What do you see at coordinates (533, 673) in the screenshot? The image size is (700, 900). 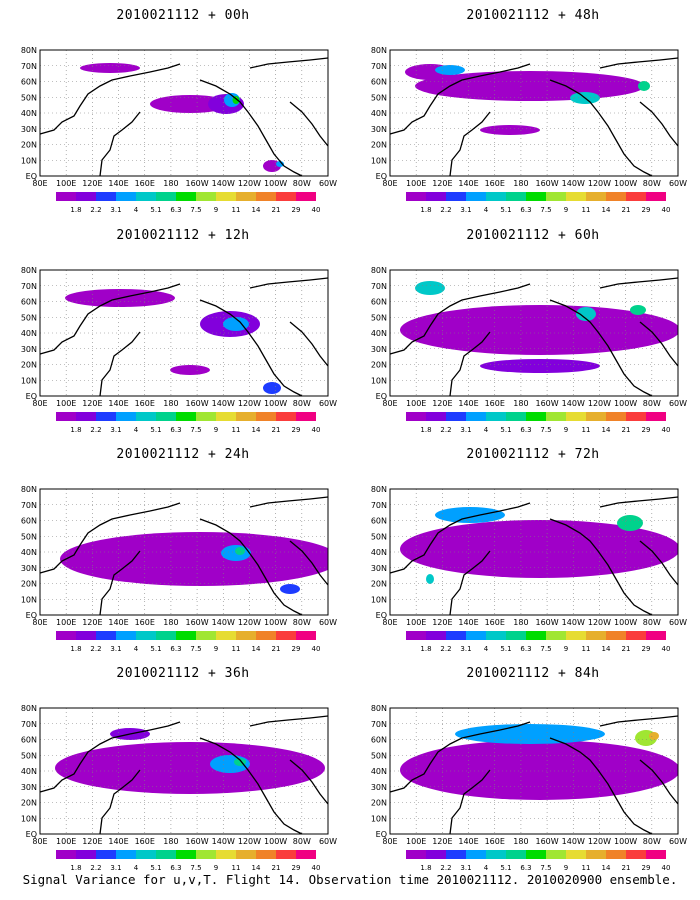 I see `panel-title: 2010021112 + 84h` at bounding box center [533, 673].